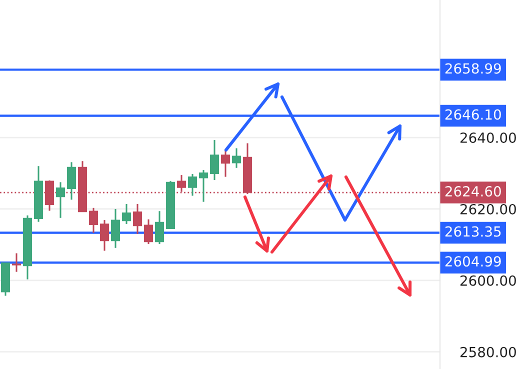 Image resolution: width=528 pixels, height=369 pixels. I want to click on y-tick-label: 2640.00, so click(488, 137).